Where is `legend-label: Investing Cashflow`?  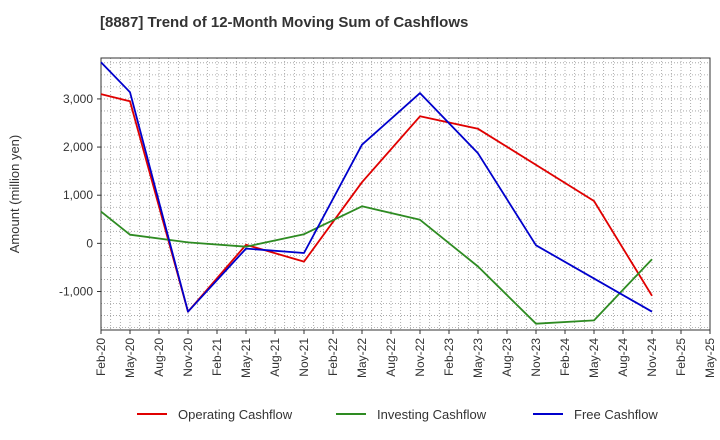
legend-label: Investing Cashflow is located at coordinates (432, 414).